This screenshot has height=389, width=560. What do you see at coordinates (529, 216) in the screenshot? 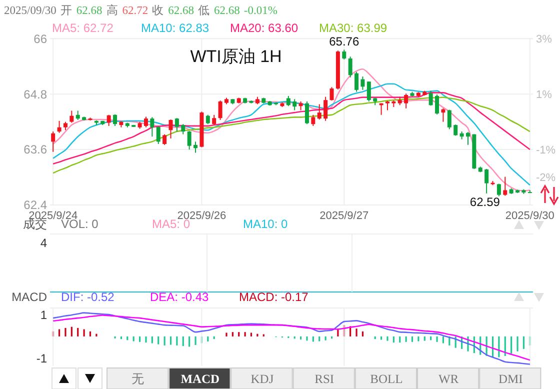
I see `x-tick-label: 2025/9/30` at bounding box center [529, 216].